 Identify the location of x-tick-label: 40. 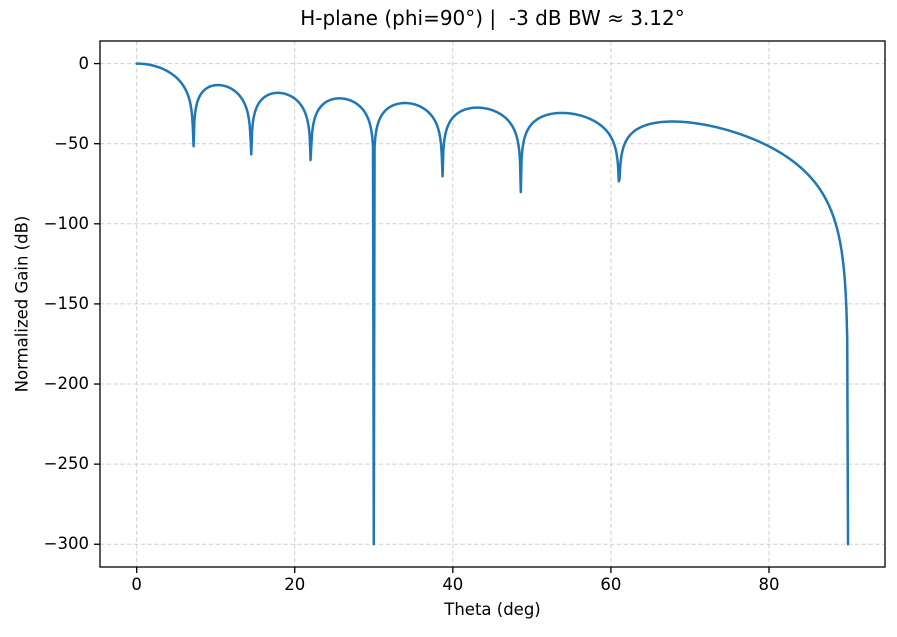
(453, 584).